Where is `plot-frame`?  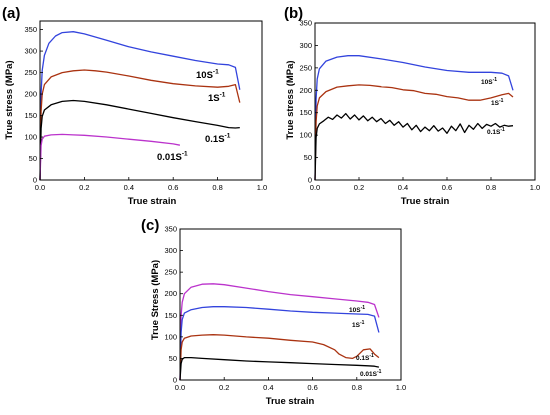 plot-frame is located at coordinates (290, 304).